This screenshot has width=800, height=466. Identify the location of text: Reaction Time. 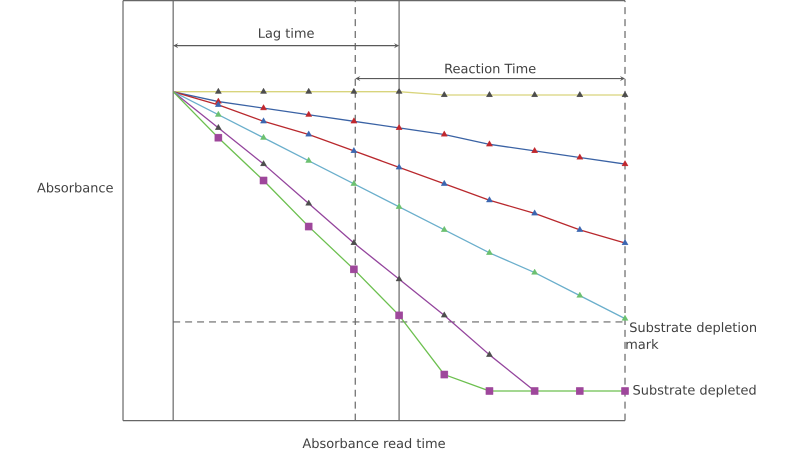
(490, 69).